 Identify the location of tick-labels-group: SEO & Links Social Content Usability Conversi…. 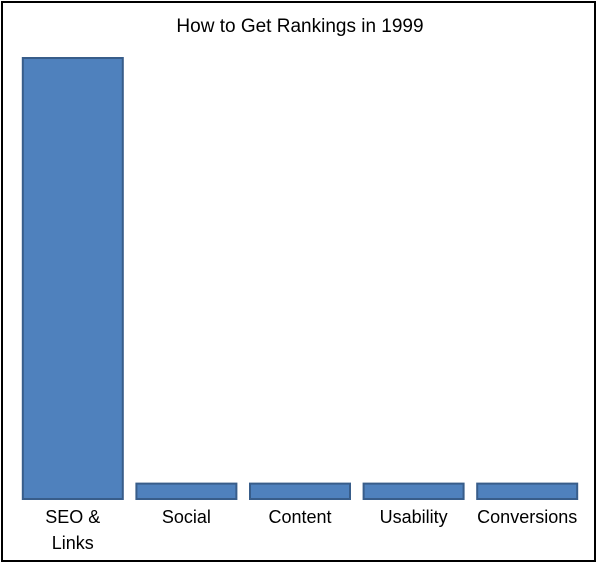
(311, 530).